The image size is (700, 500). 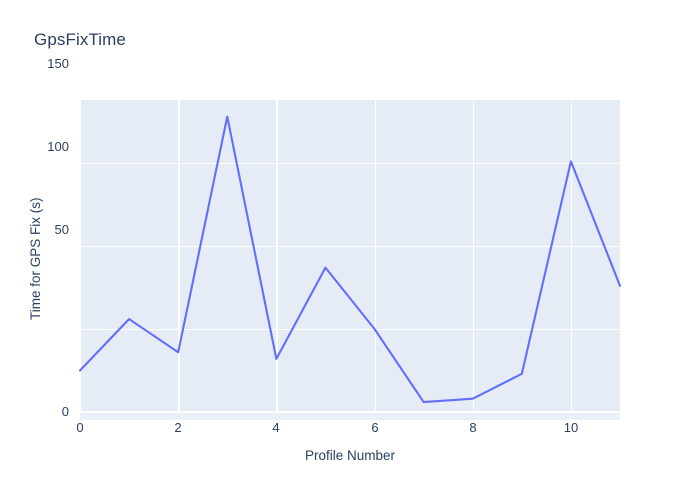 What do you see at coordinates (473, 427) in the screenshot?
I see `xtick-label-8: 8` at bounding box center [473, 427].